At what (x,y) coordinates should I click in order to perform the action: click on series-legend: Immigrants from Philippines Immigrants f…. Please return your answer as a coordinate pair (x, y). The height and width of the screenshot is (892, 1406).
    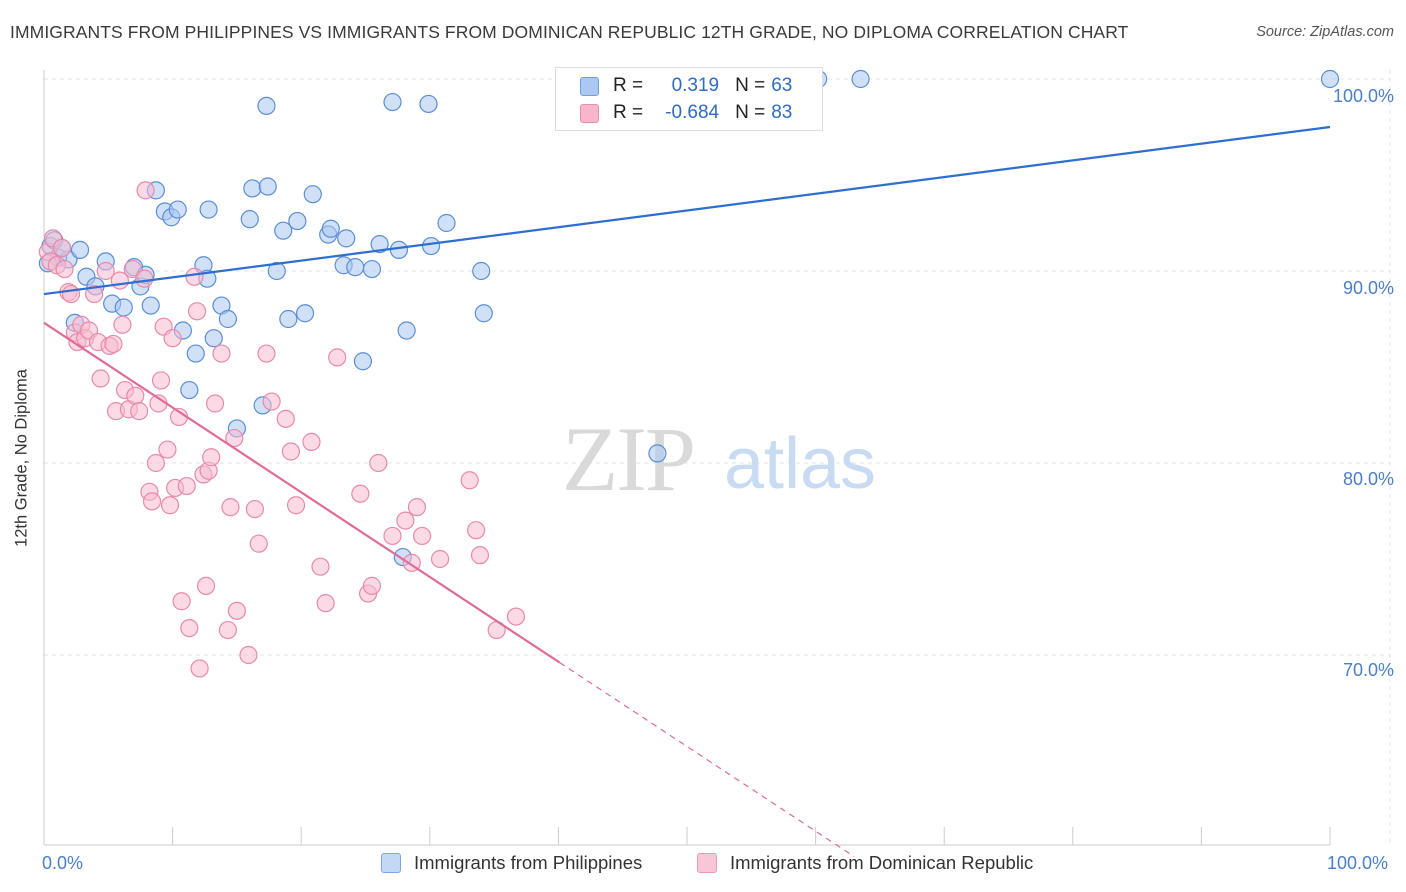
    Looking at the image, I should click on (703, 864).